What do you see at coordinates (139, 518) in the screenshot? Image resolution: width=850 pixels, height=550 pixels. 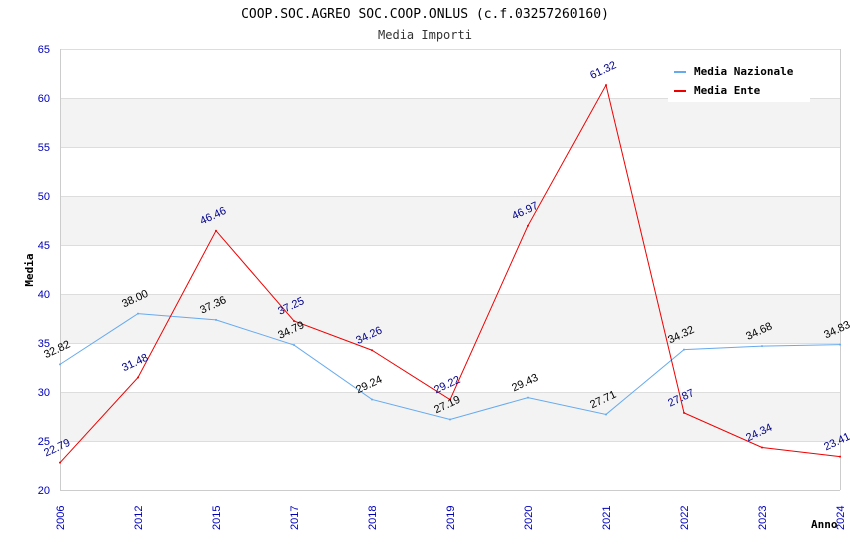 I see `x-tick-label: 2012` at bounding box center [139, 518].